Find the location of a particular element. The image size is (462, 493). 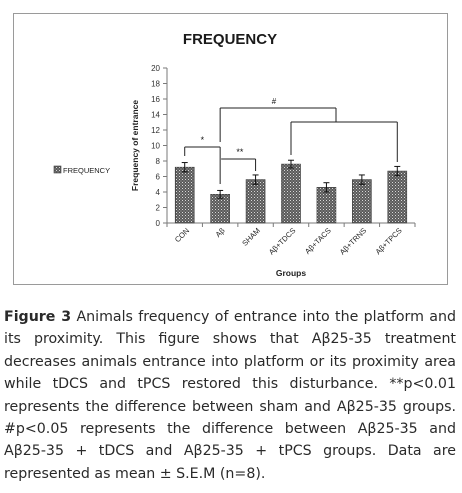

y-tick-label: 10 is located at coordinates (155, 146).